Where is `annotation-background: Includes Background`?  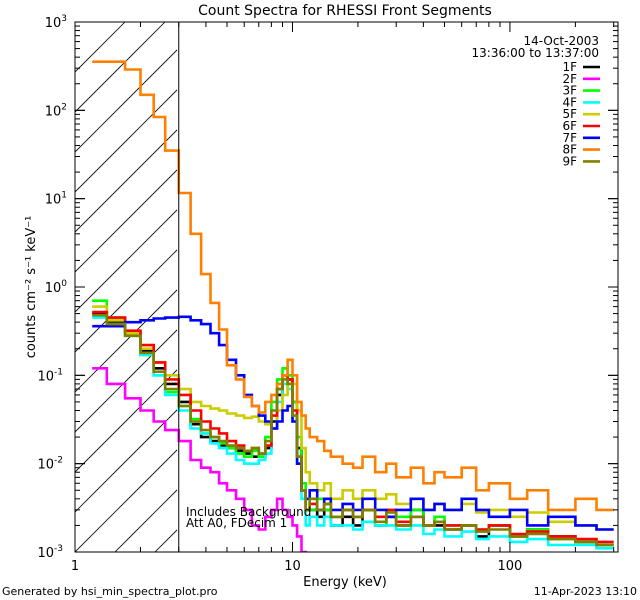
annotation-background: Includes Background is located at coordinates (248, 512).